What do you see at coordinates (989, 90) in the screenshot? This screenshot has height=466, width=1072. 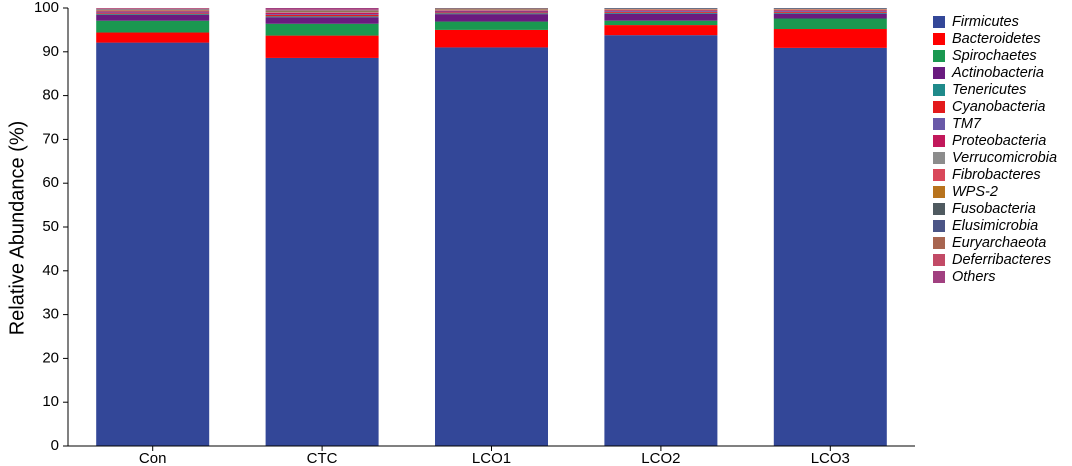 I see `legend-label: Tenericutes` at bounding box center [989, 90].